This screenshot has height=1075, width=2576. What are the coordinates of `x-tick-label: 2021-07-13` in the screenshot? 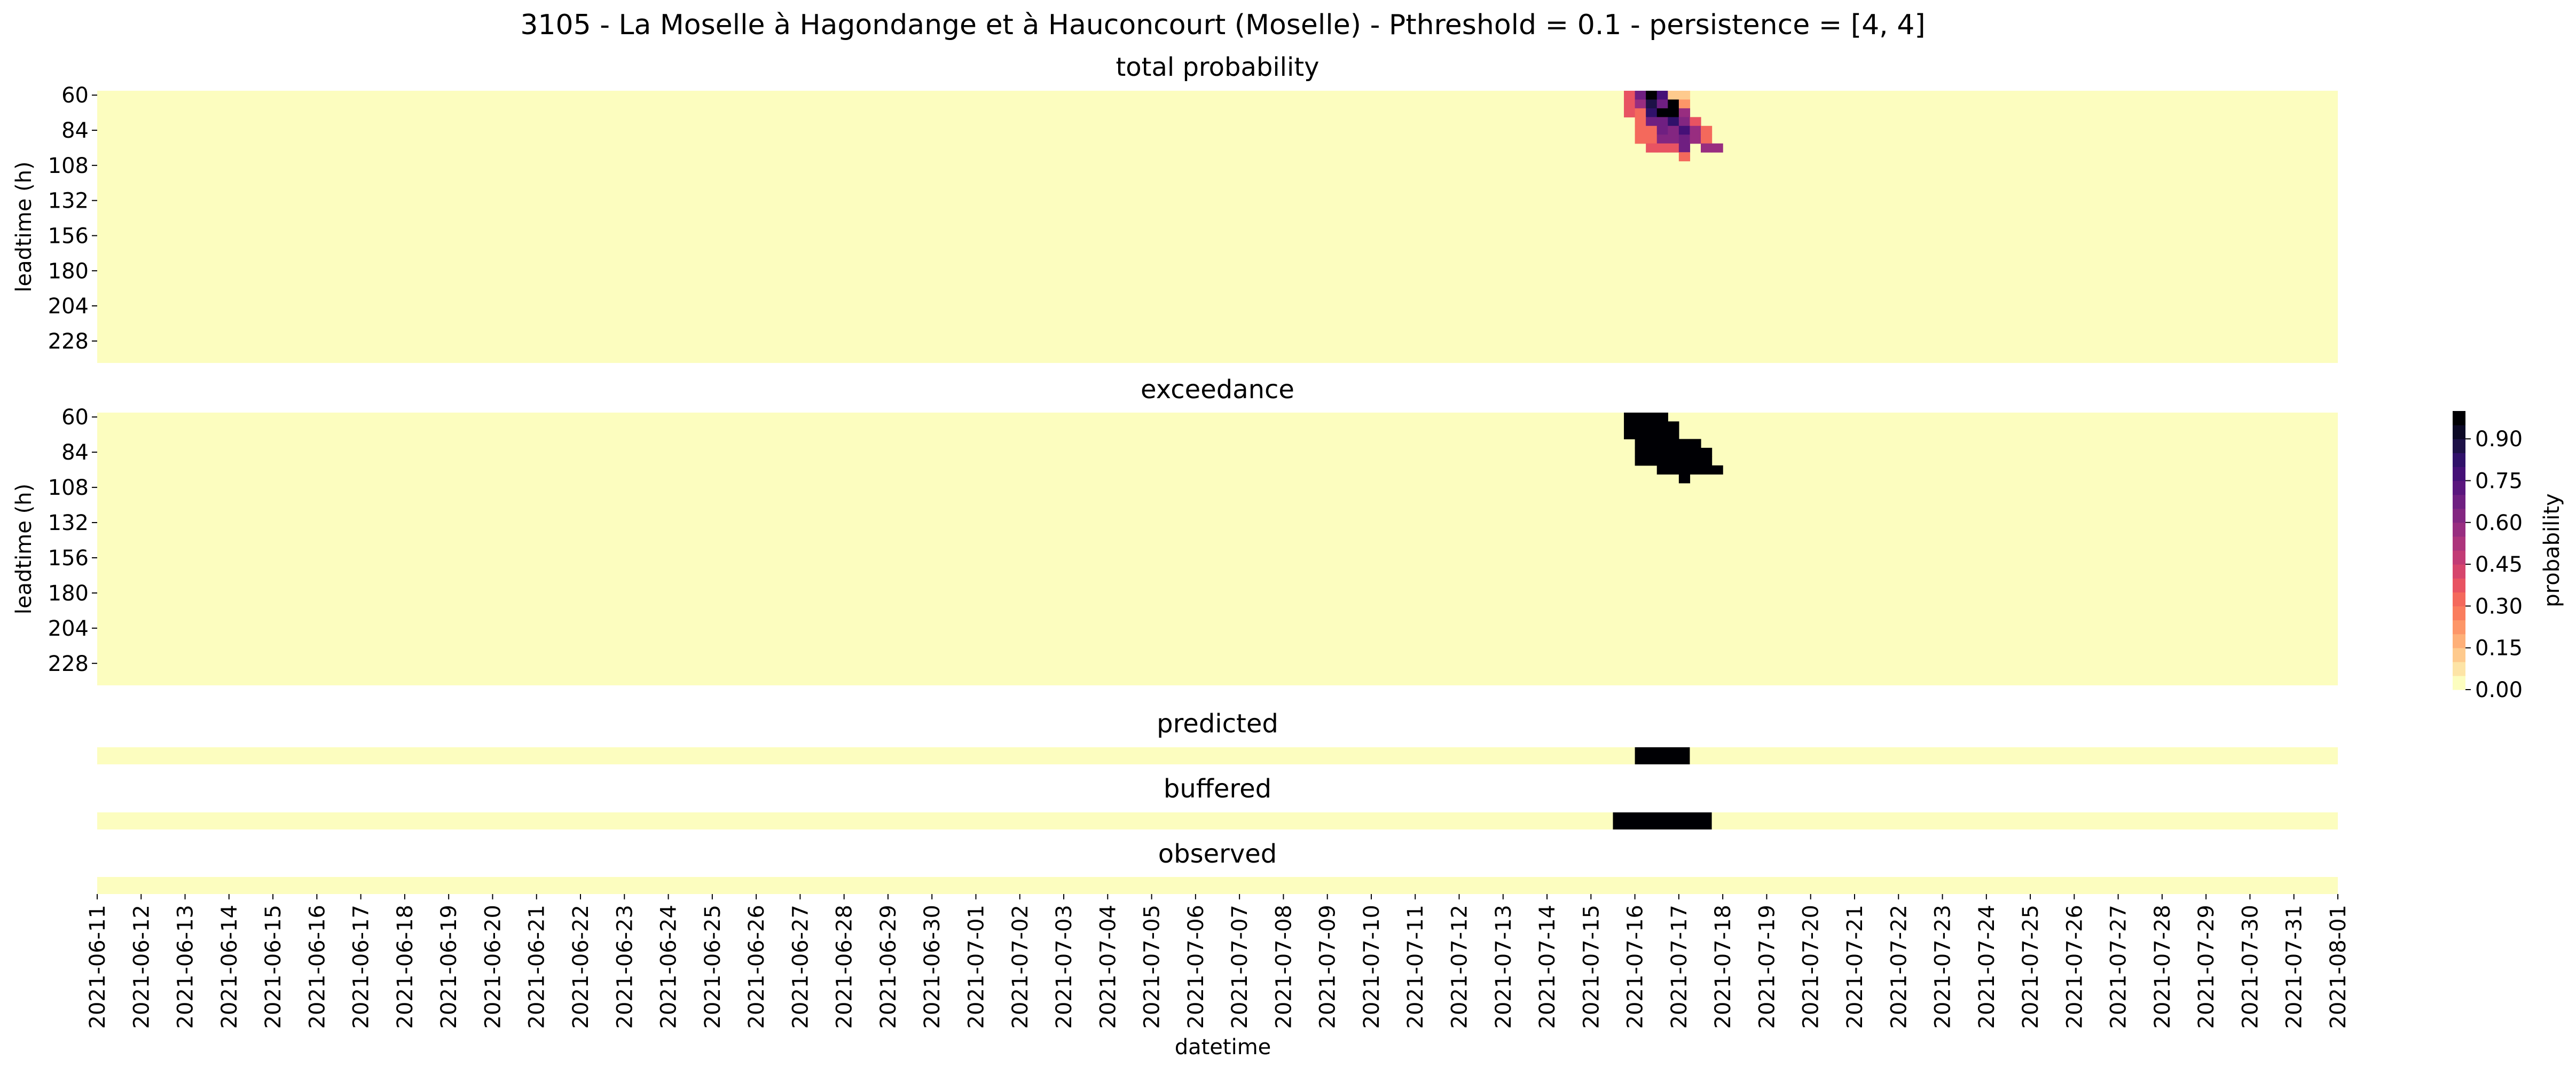 It's located at (1504, 967).